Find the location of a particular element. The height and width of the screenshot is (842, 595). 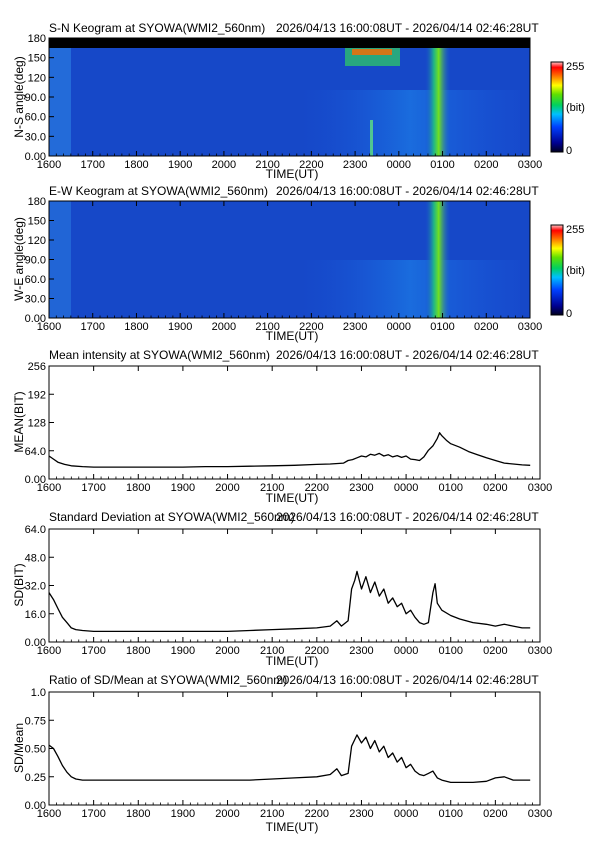

sn-keogram-x-tick-label: 2000 is located at coordinates (224, 165).